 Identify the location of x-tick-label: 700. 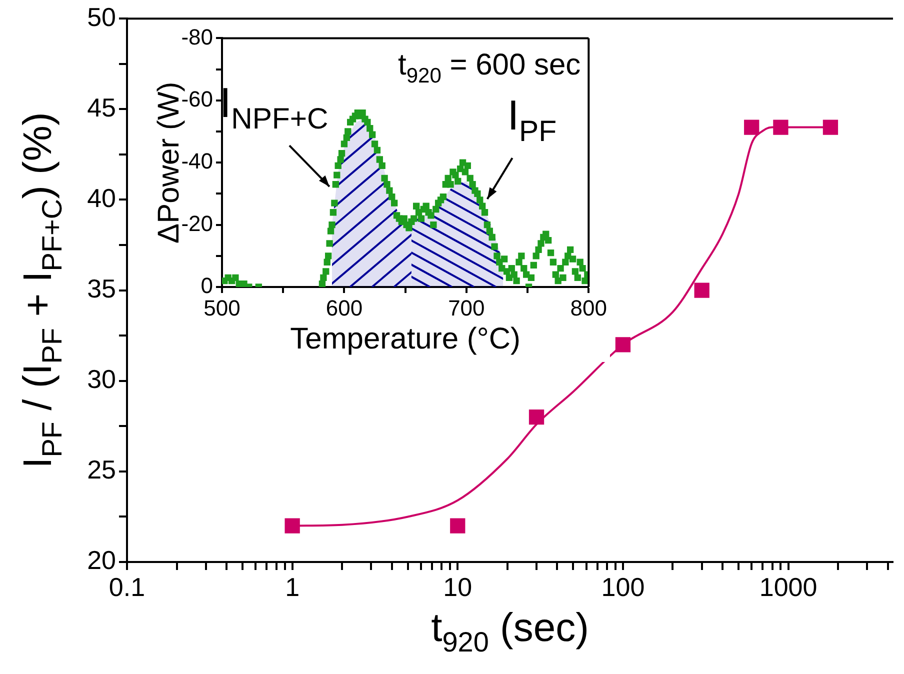
(466, 307).